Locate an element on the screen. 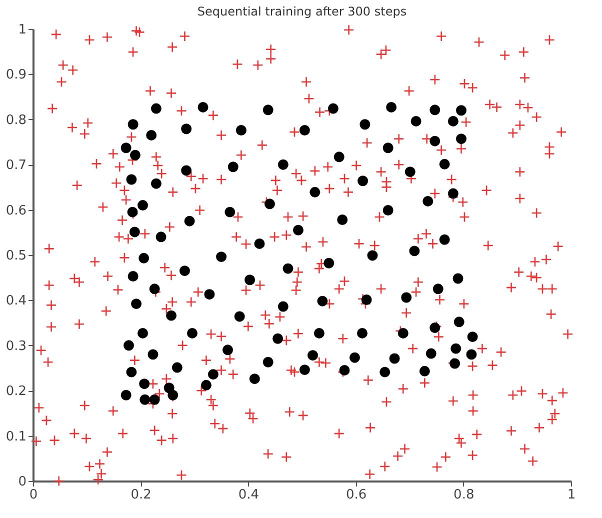 The width and height of the screenshot is (602, 518). y-tick-label: 1 is located at coordinates (22, 30).